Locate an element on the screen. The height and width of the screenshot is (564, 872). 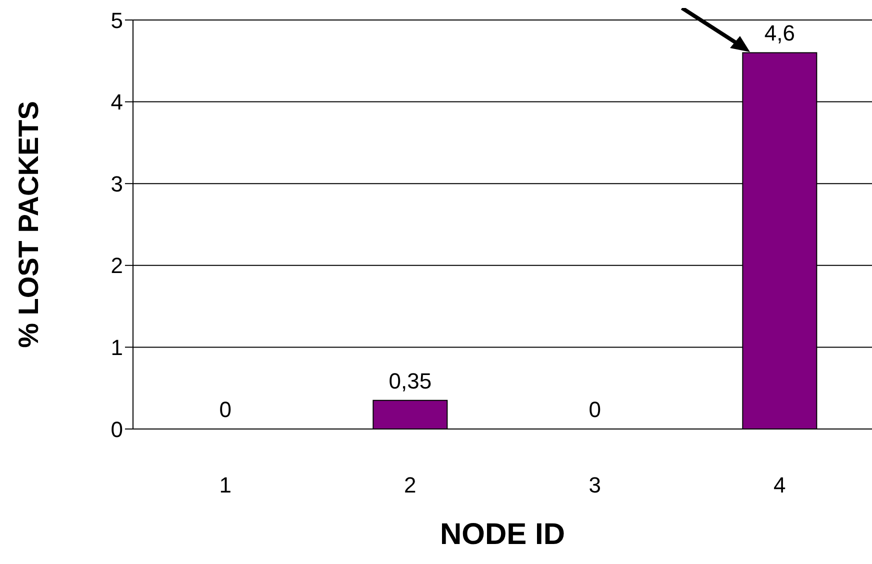
y-axis-title: % LOST PACKETS is located at coordinates (28, 224).